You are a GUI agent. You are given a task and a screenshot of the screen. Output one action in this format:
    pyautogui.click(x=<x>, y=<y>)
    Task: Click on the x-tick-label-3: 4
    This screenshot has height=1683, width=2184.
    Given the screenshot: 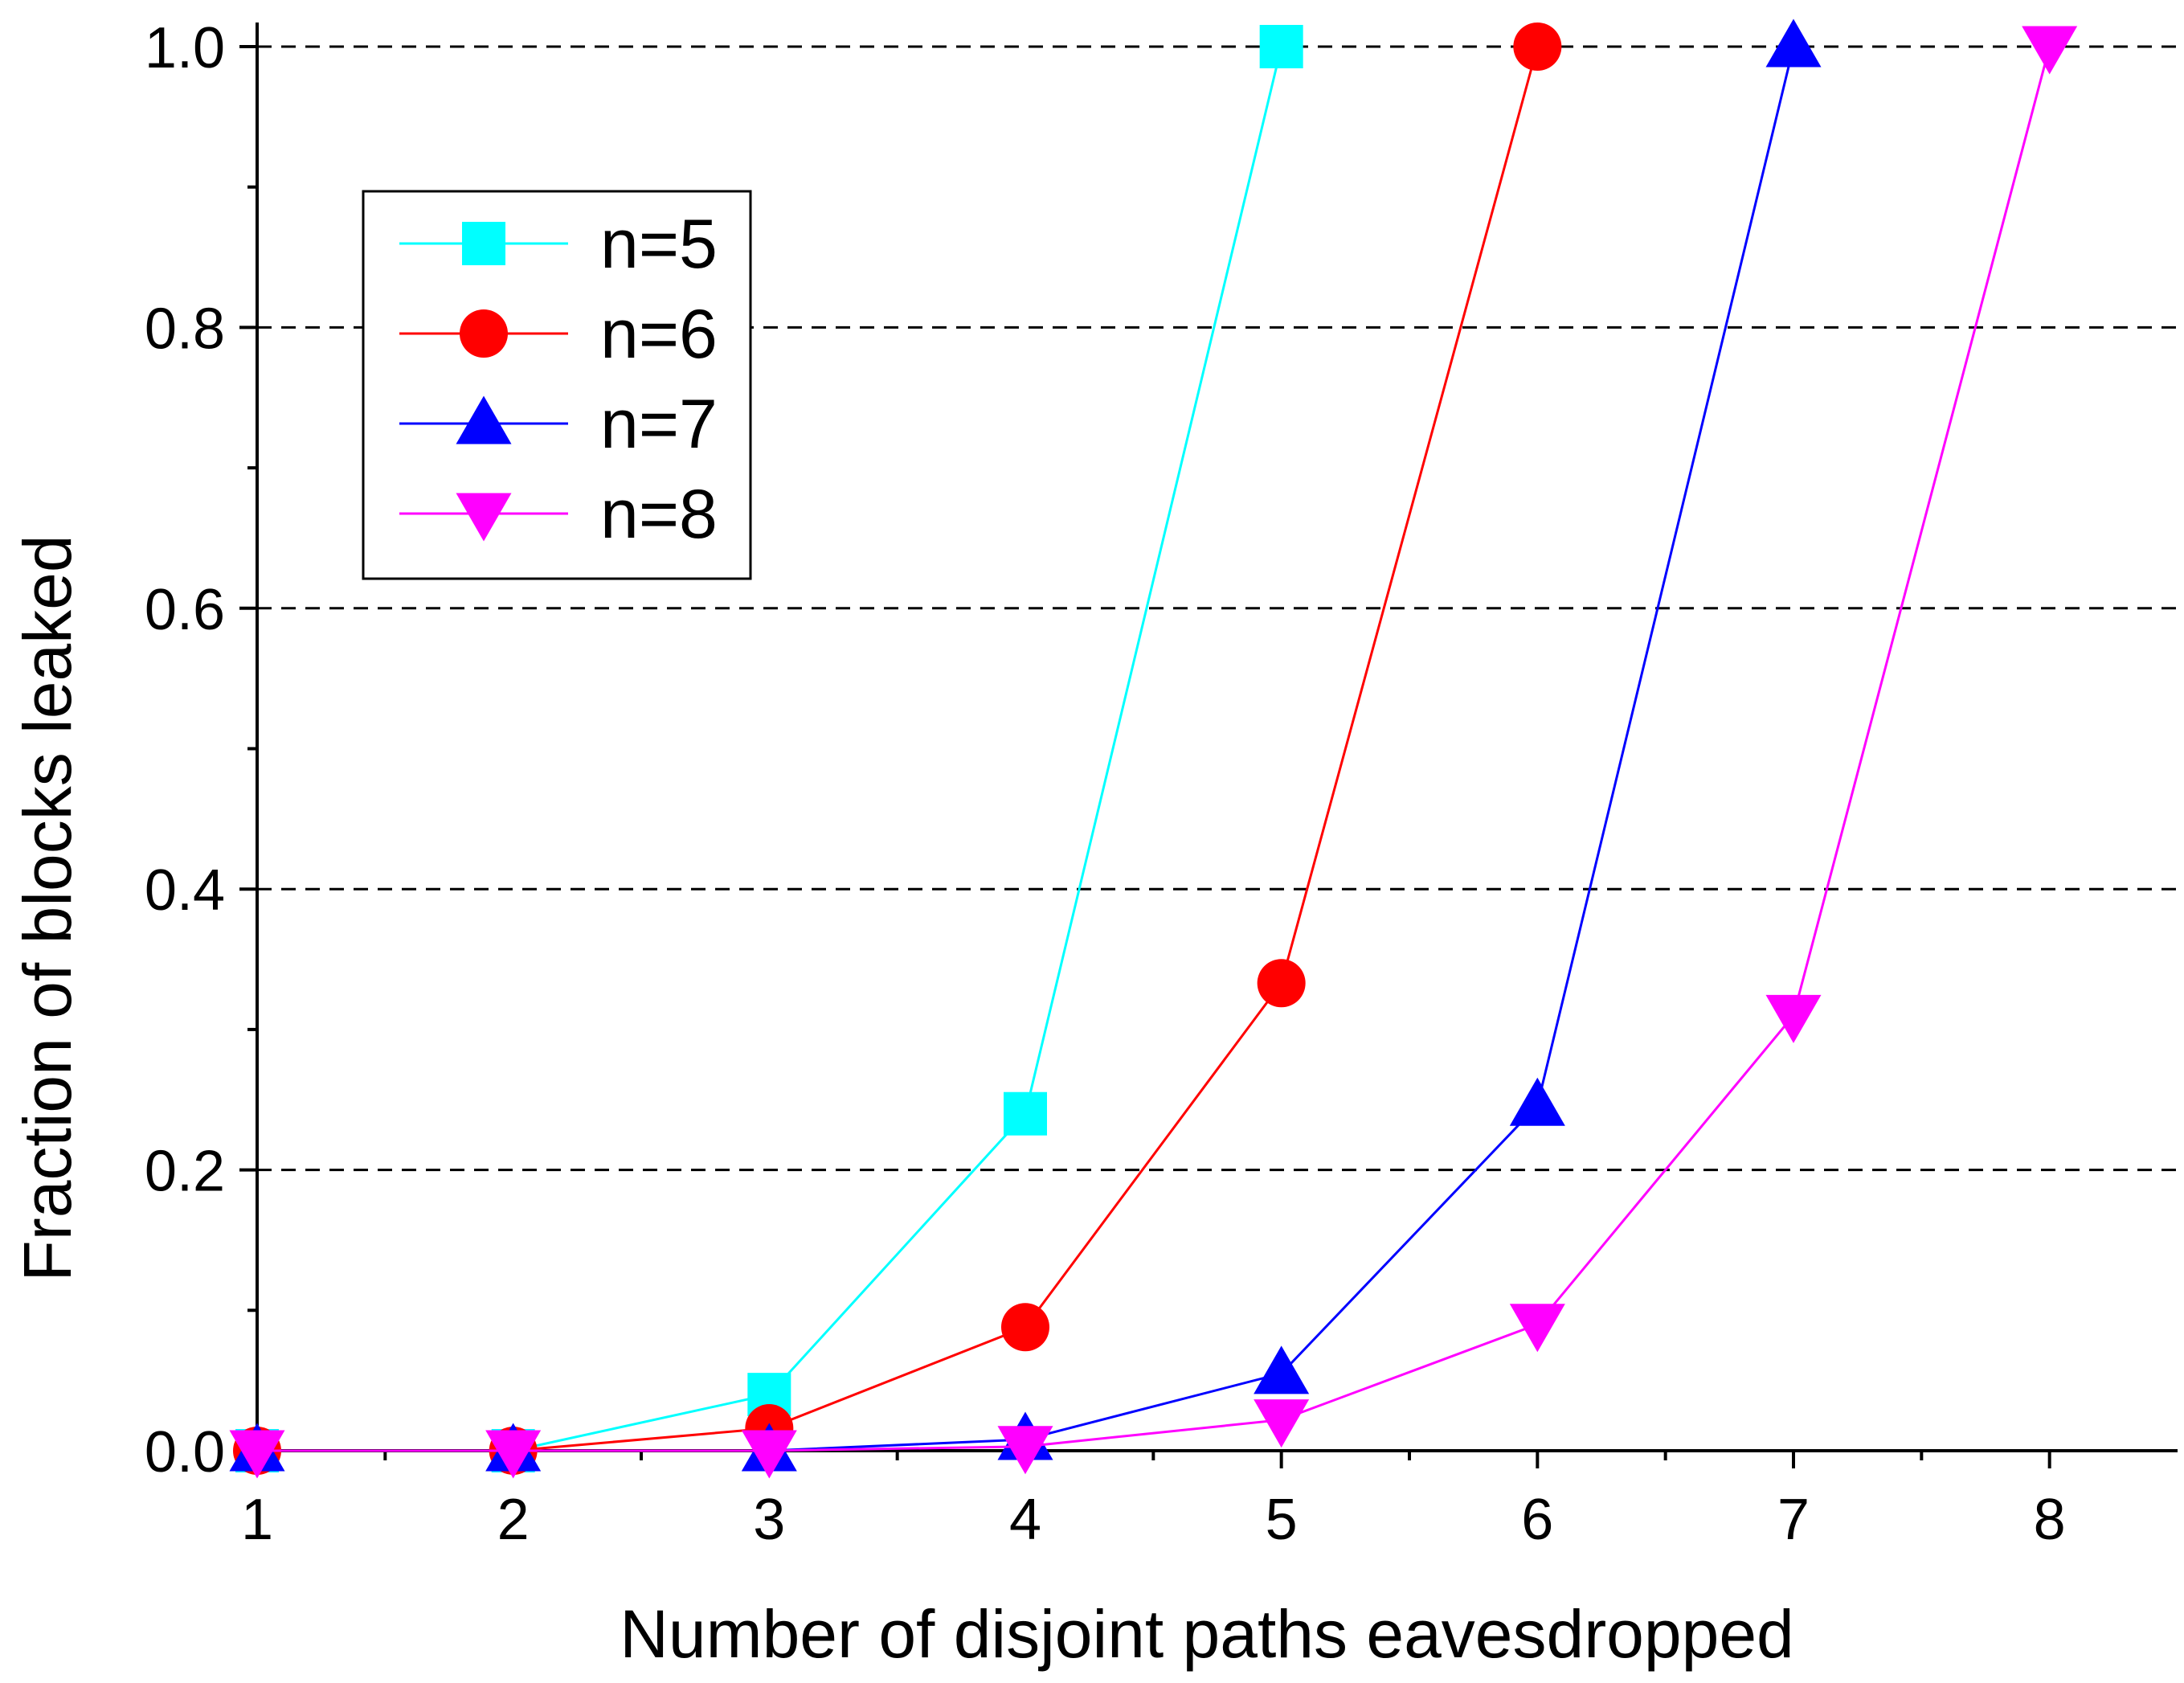 What is the action you would take?
    pyautogui.click(x=1025, y=1520)
    